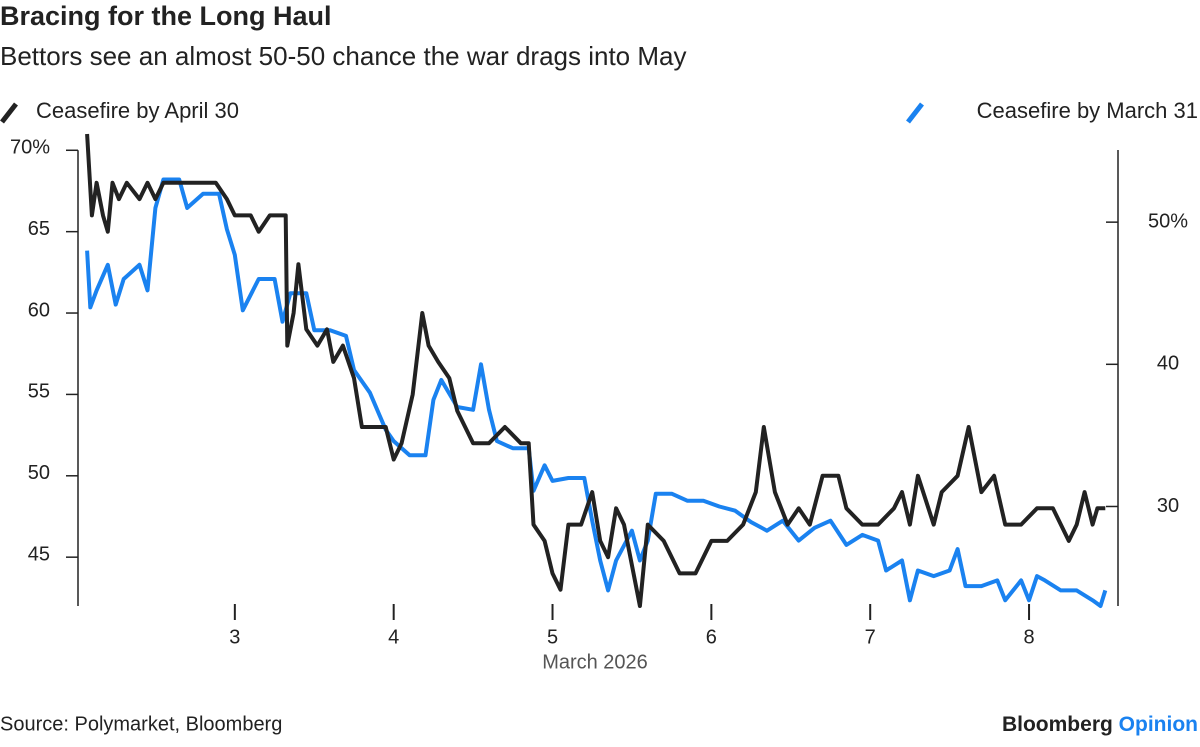 The image size is (1200, 747). What do you see at coordinates (711, 637) in the screenshot?
I see `x-tick-label: 6` at bounding box center [711, 637].